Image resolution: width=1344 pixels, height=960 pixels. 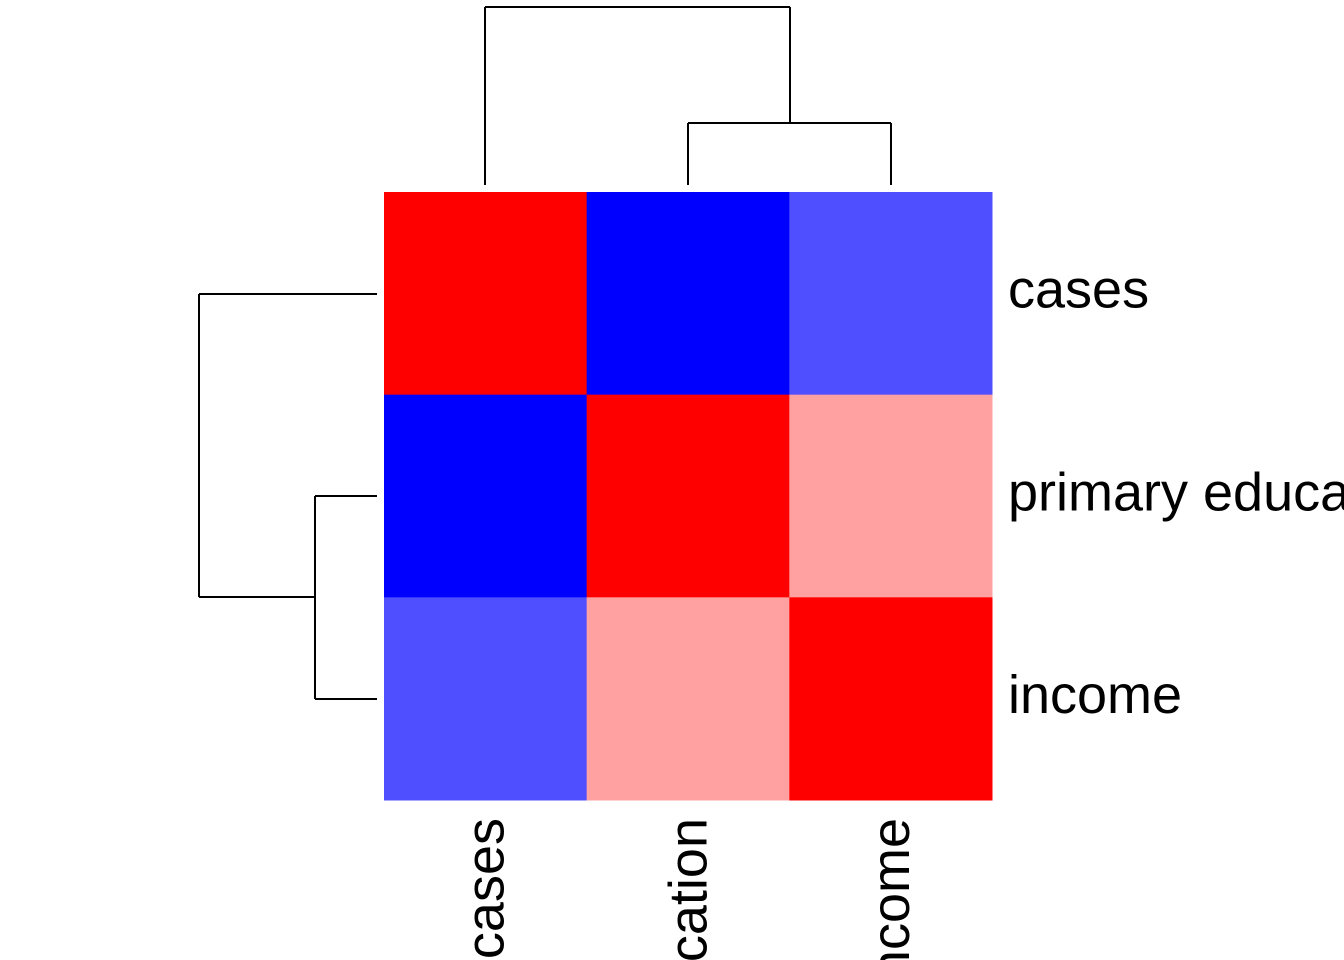 What do you see at coordinates (287, 496) in the screenshot?
I see `row-dendrogram` at bounding box center [287, 496].